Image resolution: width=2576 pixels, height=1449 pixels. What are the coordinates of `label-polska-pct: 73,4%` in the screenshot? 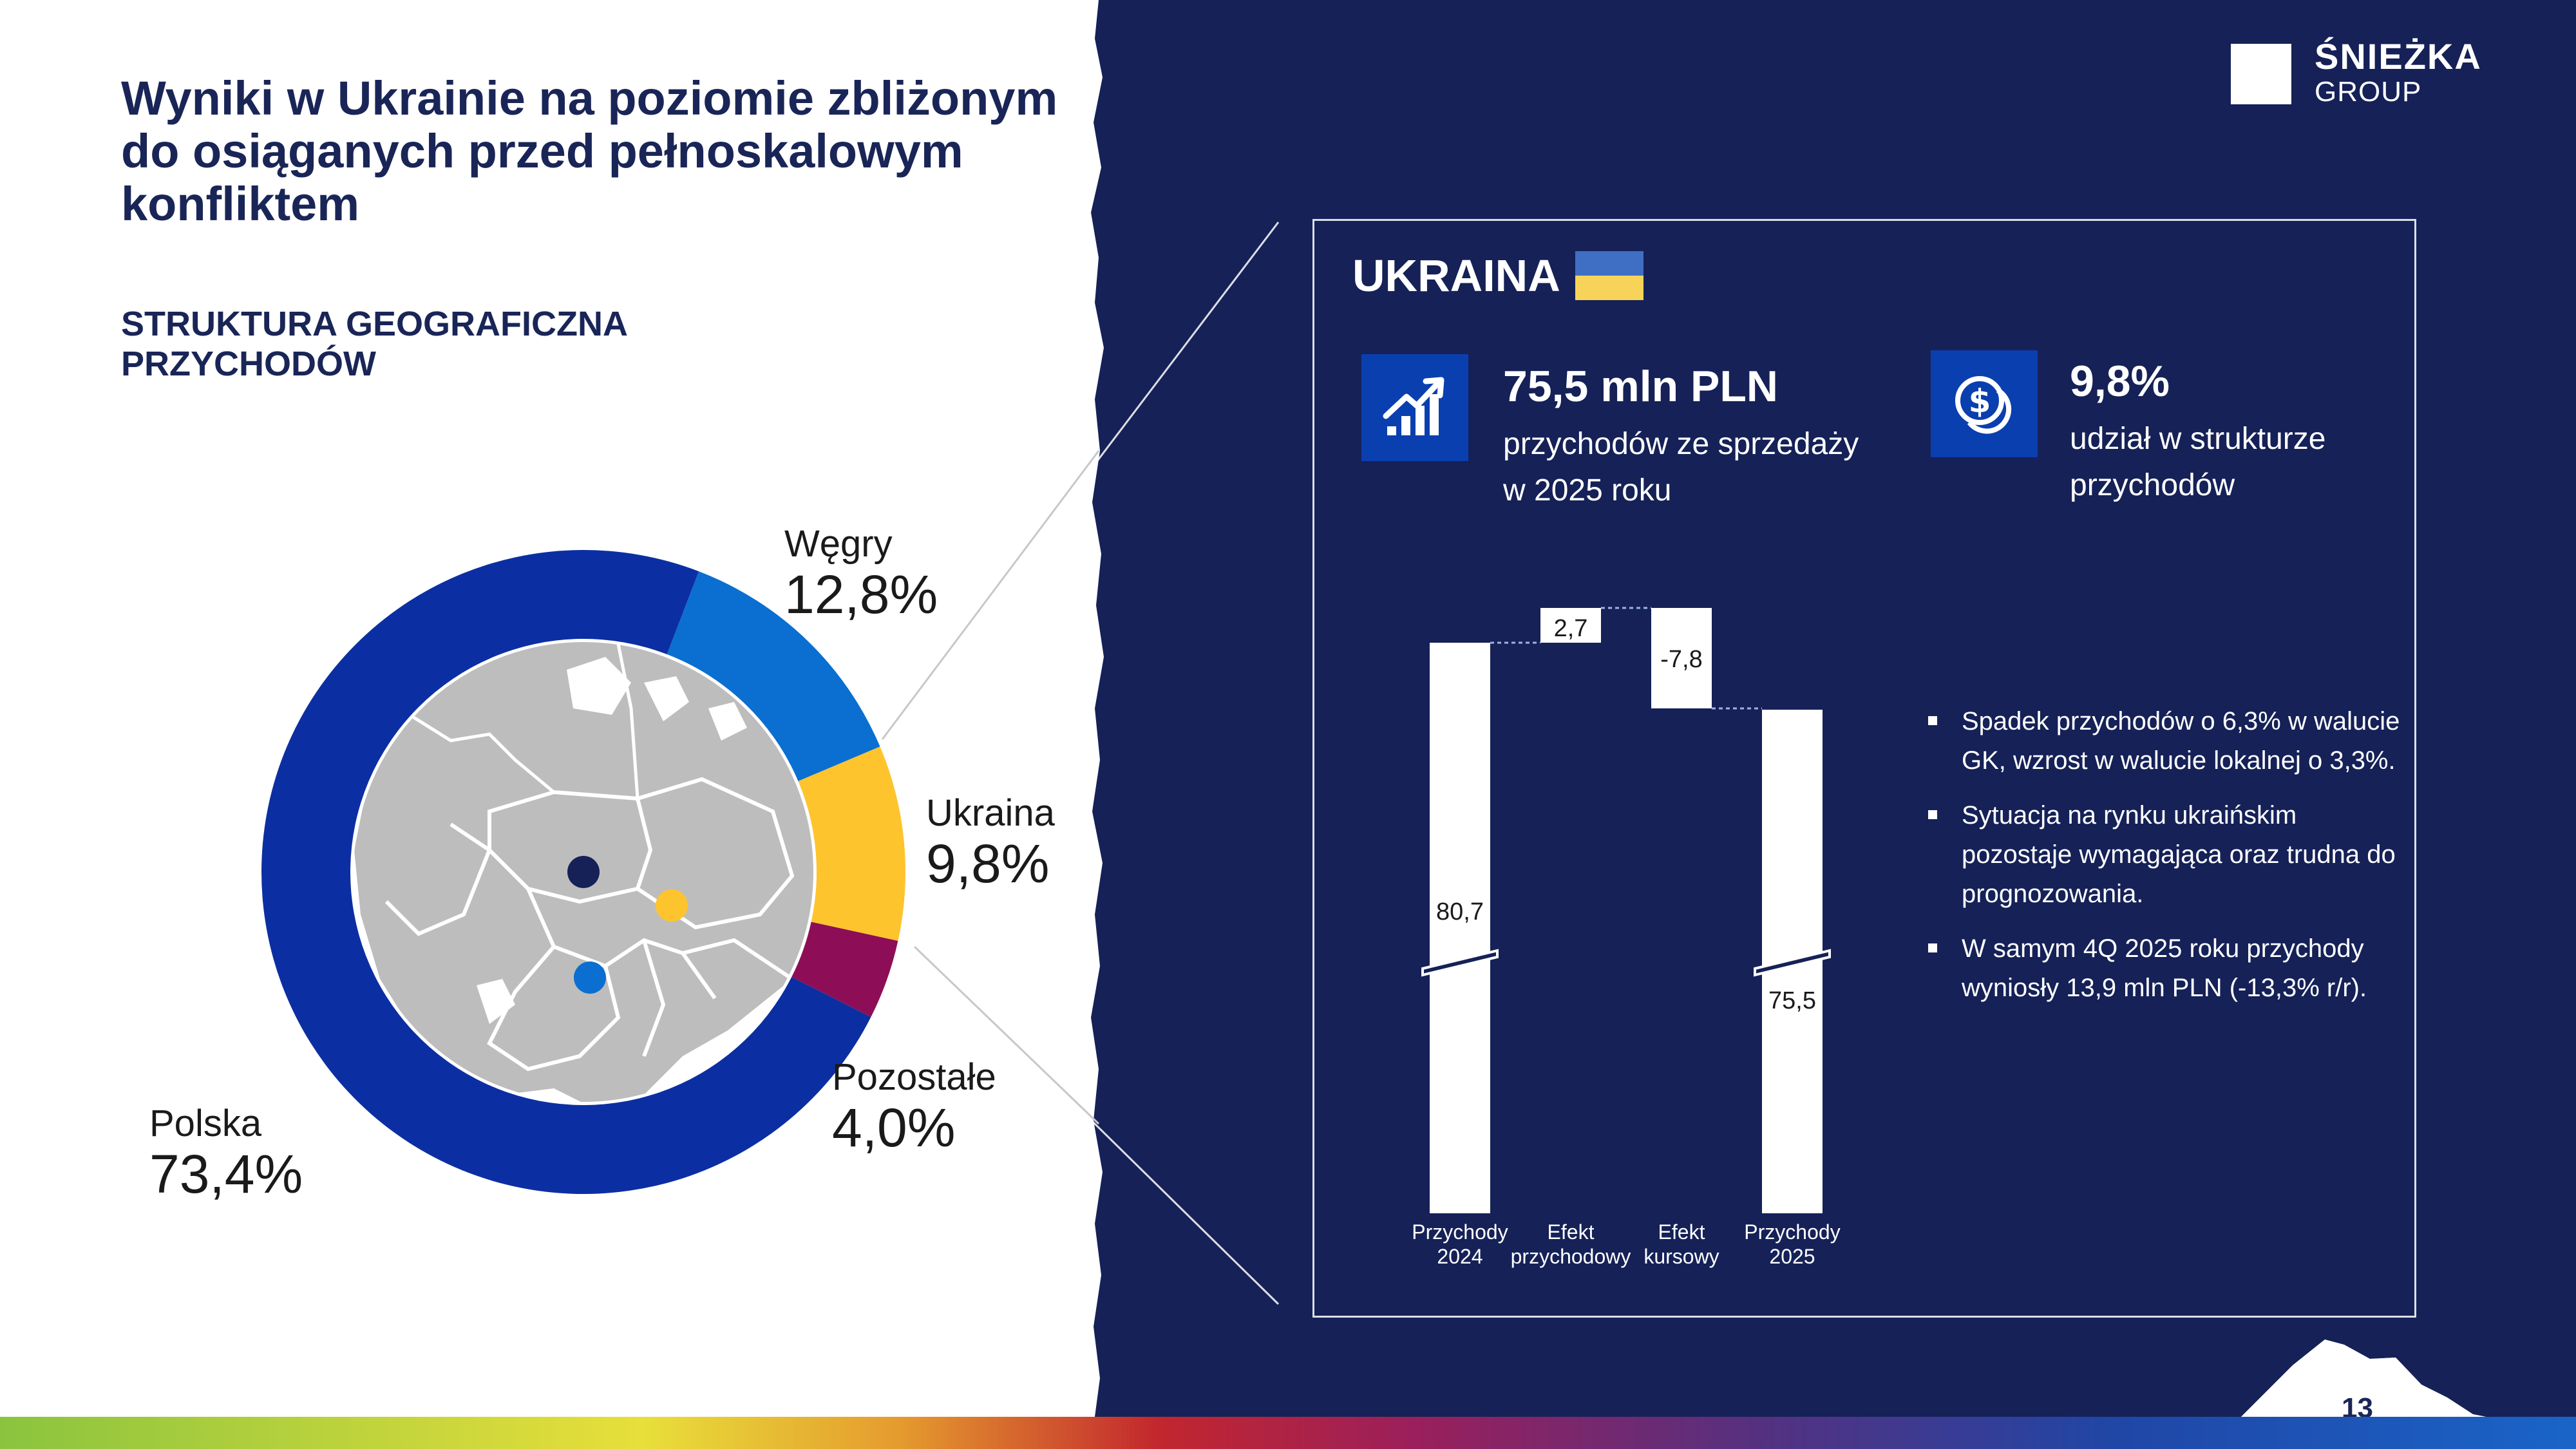 It's located at (226, 1174).